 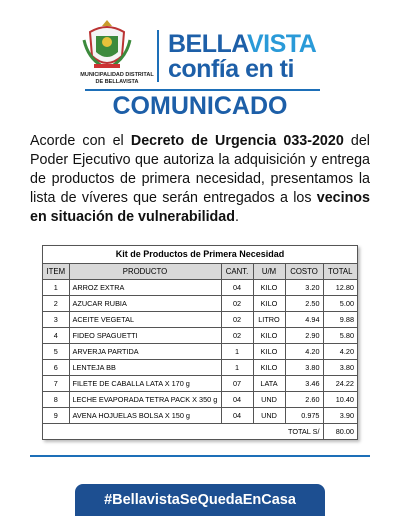 What do you see at coordinates (145, 272) in the screenshot?
I see `column-header: PRODUCTO` at bounding box center [145, 272].